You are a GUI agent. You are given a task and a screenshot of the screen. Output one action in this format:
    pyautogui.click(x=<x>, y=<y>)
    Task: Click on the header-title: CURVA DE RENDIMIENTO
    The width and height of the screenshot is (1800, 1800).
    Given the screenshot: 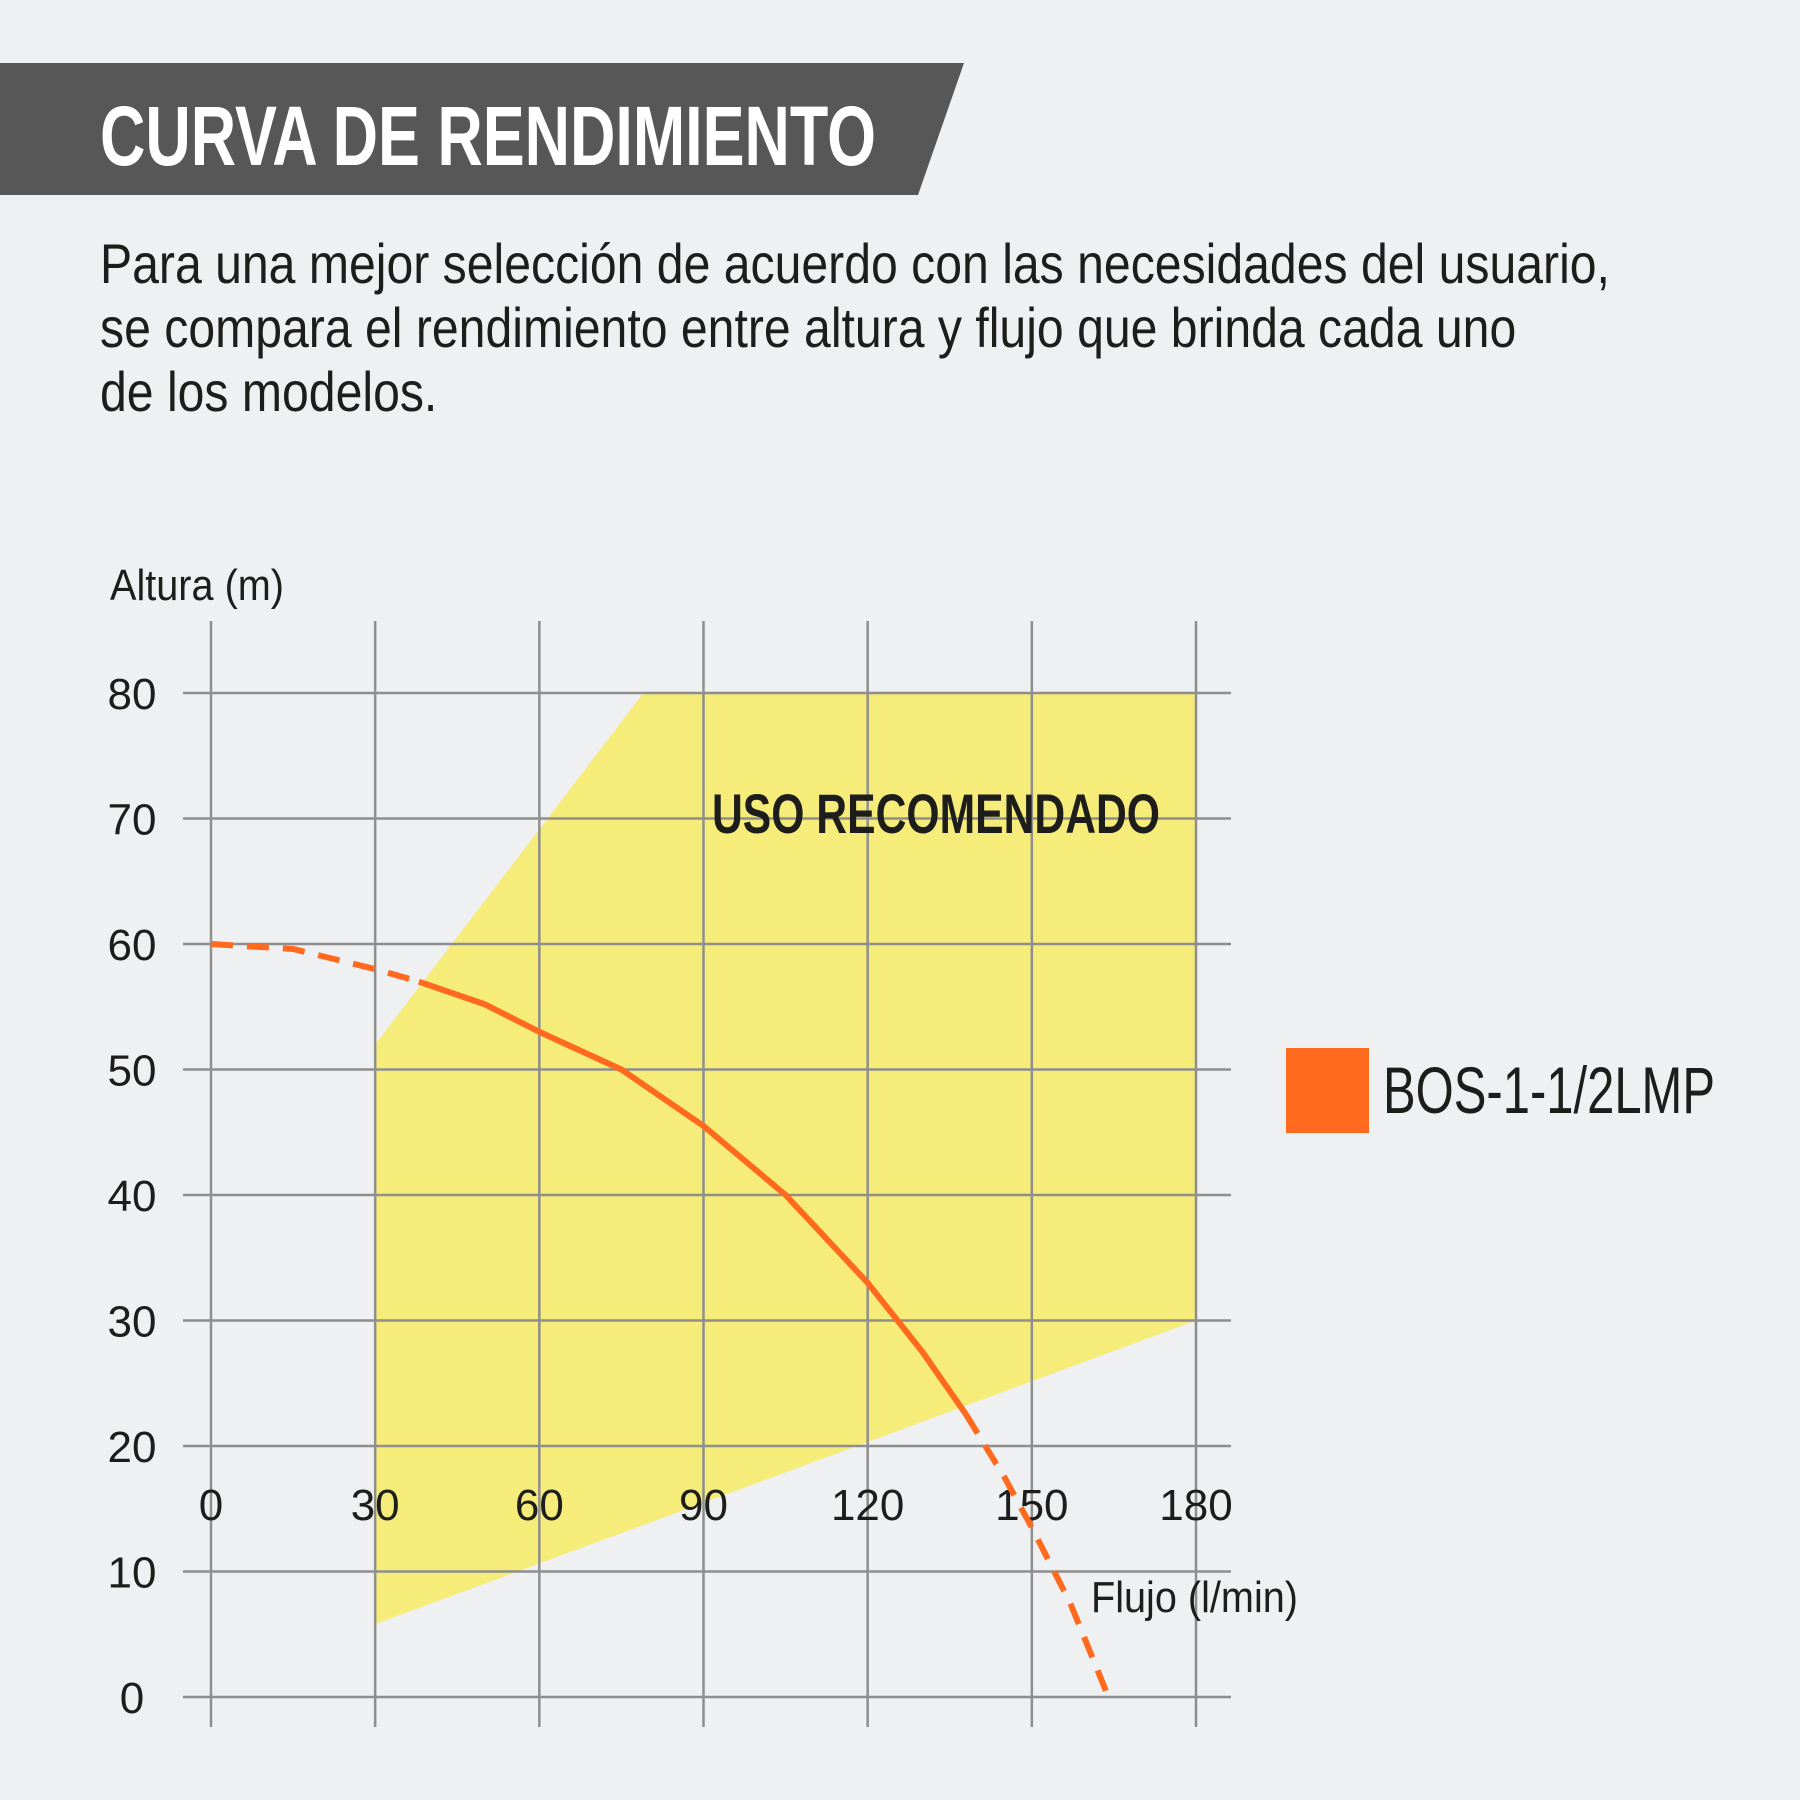 What is the action you would take?
    pyautogui.click(x=488, y=136)
    